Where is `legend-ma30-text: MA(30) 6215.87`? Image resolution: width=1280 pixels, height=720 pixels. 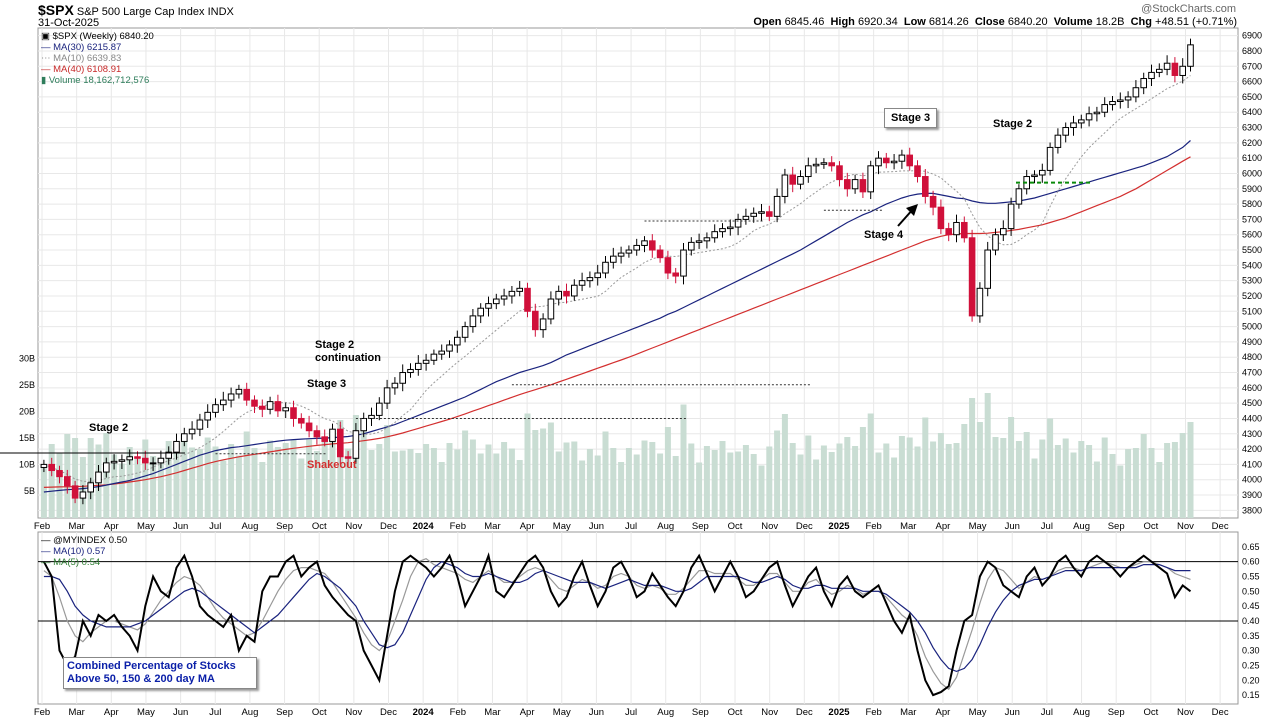
legend-ma30-text: MA(30) 6215.87 is located at coordinates (87, 47).